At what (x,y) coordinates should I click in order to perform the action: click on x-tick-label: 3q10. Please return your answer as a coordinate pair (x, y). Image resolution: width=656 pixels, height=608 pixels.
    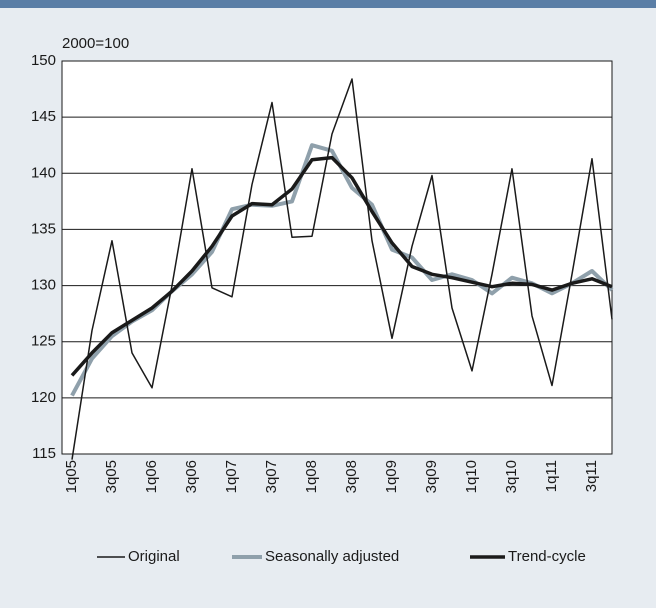
    Looking at the image, I should click on (511, 476).